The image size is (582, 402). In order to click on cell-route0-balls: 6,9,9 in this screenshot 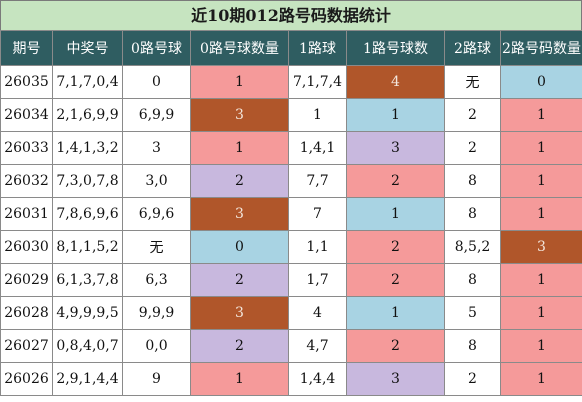, I will do `click(156, 115)`.